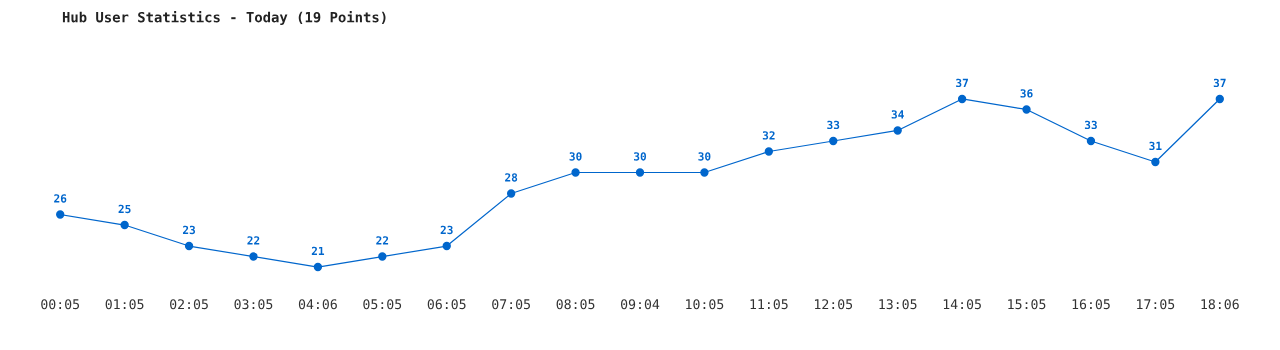 This screenshot has width=1280, height=350. I want to click on x-tick-label: 07:05, so click(511, 304).